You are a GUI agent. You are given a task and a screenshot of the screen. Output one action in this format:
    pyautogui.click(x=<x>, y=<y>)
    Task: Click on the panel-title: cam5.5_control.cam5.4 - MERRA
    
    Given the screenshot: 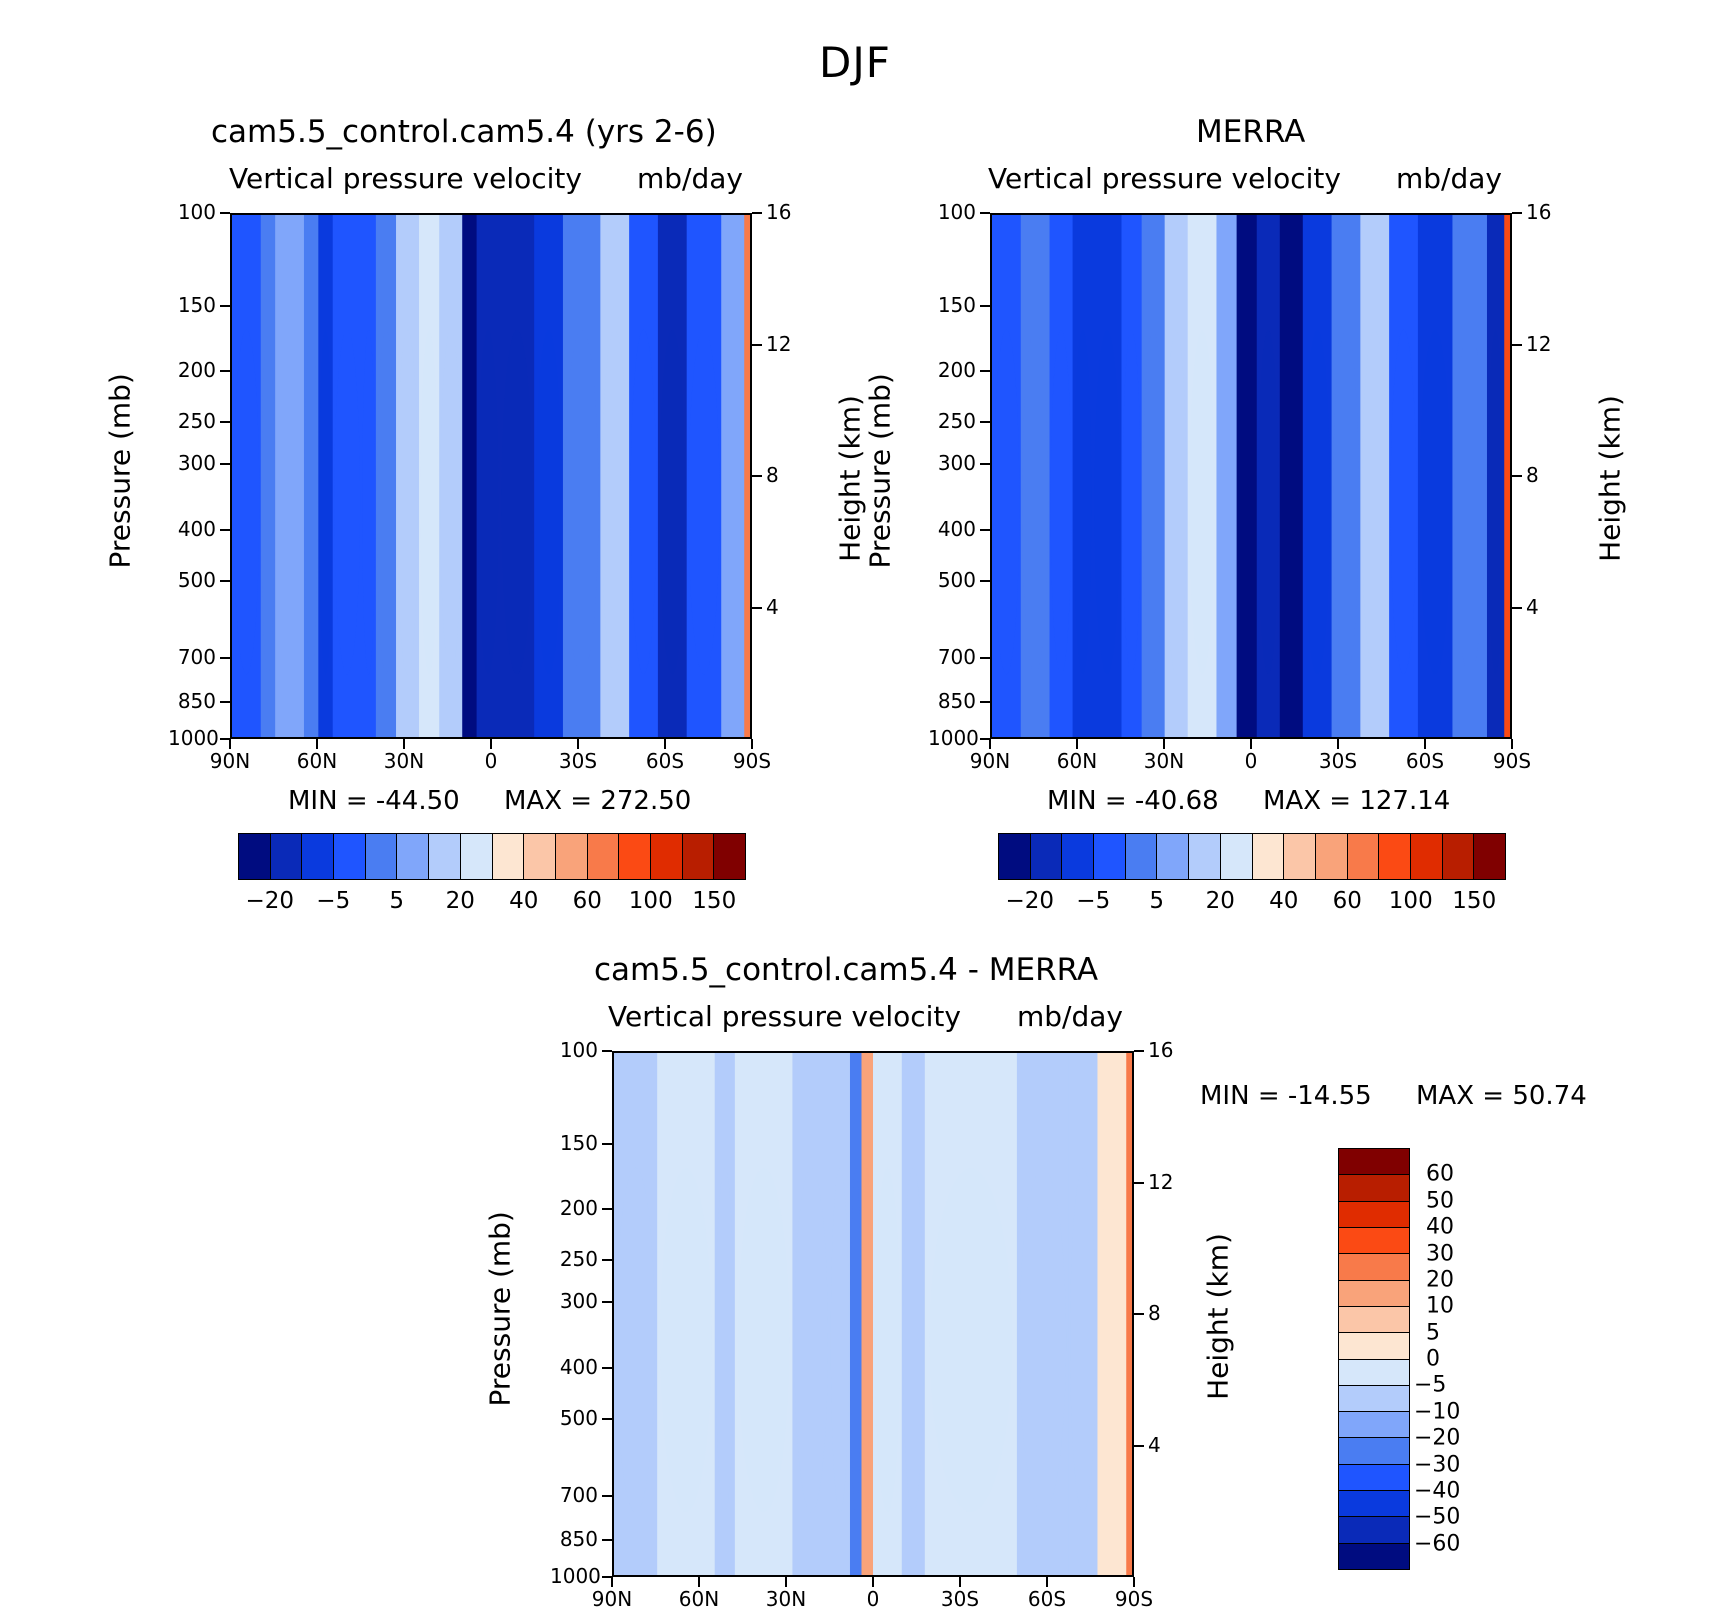 What is the action you would take?
    pyautogui.click(x=846, y=970)
    